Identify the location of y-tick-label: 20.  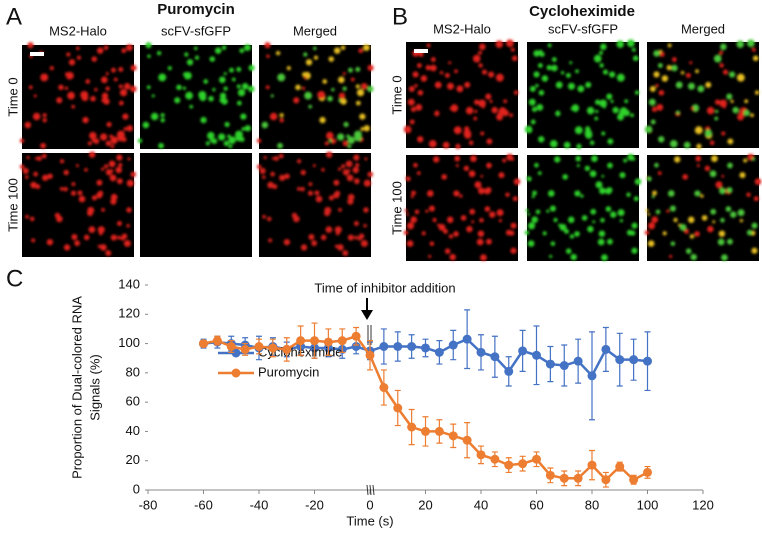
(133, 459).